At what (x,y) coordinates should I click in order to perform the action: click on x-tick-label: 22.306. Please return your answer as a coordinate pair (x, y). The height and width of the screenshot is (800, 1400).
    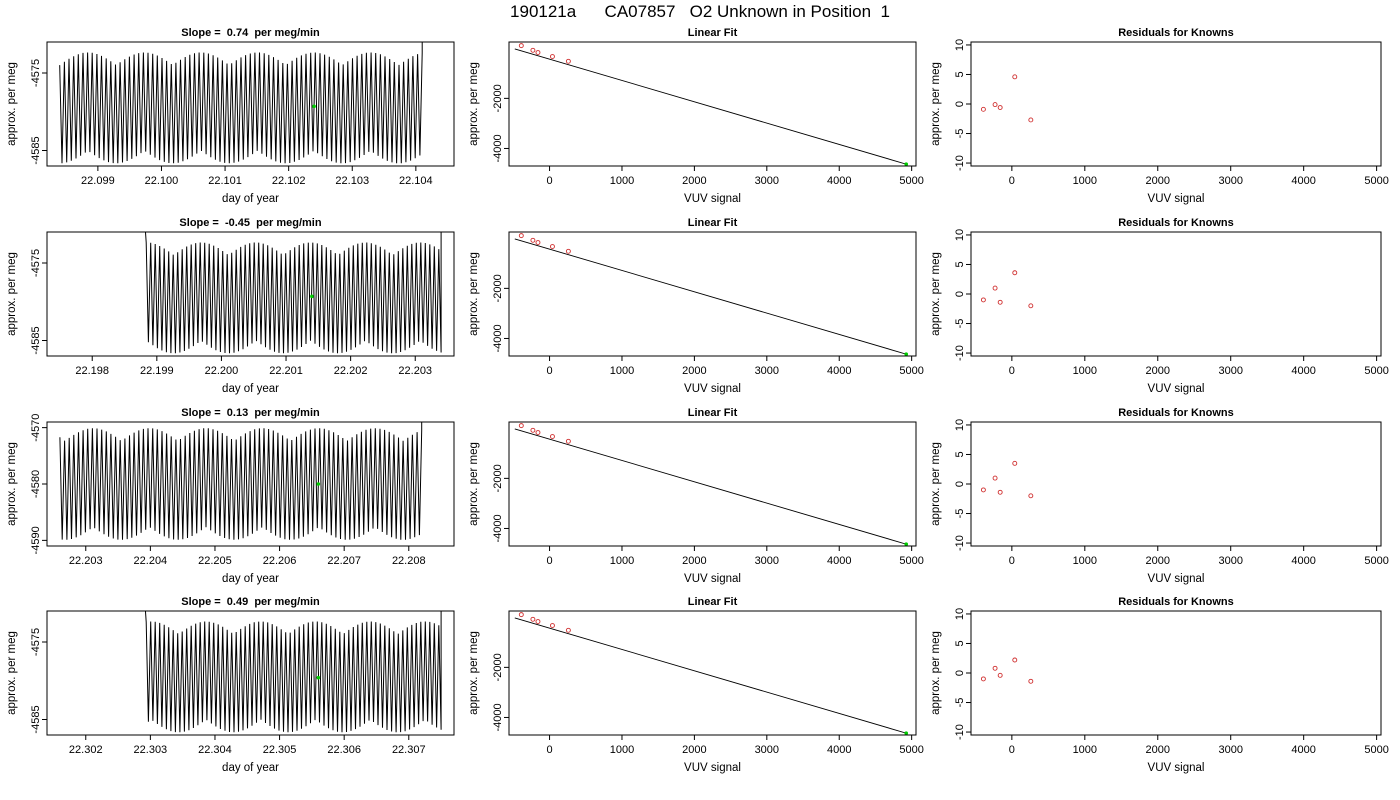
    Looking at the image, I should click on (344, 750).